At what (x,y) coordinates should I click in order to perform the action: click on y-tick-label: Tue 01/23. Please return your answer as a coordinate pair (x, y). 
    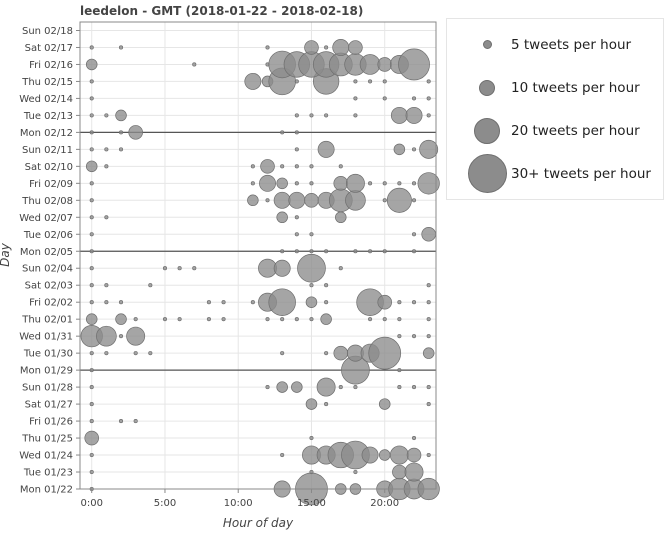
    Looking at the image, I should click on (48, 473).